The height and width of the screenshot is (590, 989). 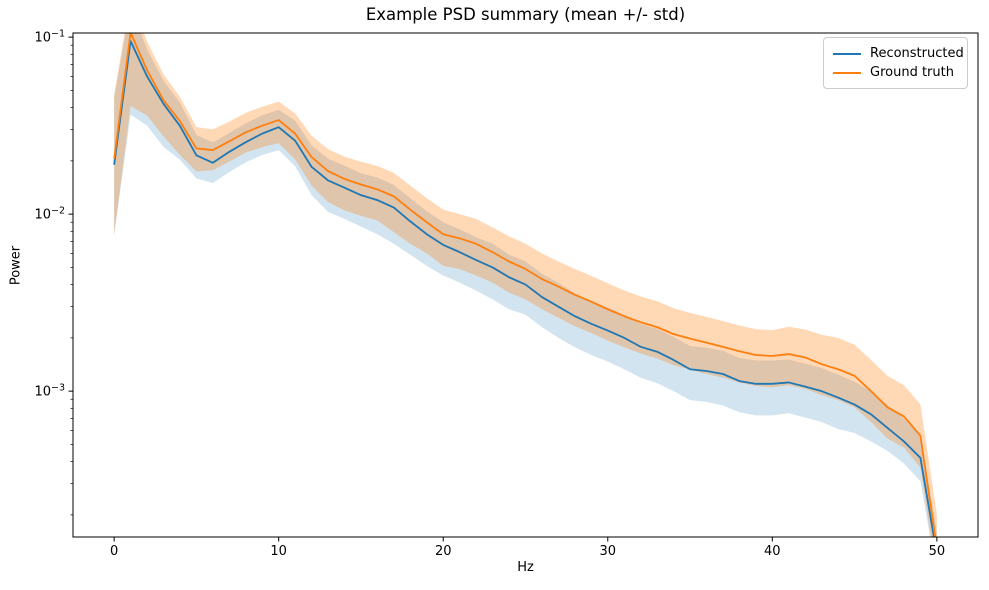 I want to click on y-tick-label: 10⁻¹, so click(x=49, y=37).